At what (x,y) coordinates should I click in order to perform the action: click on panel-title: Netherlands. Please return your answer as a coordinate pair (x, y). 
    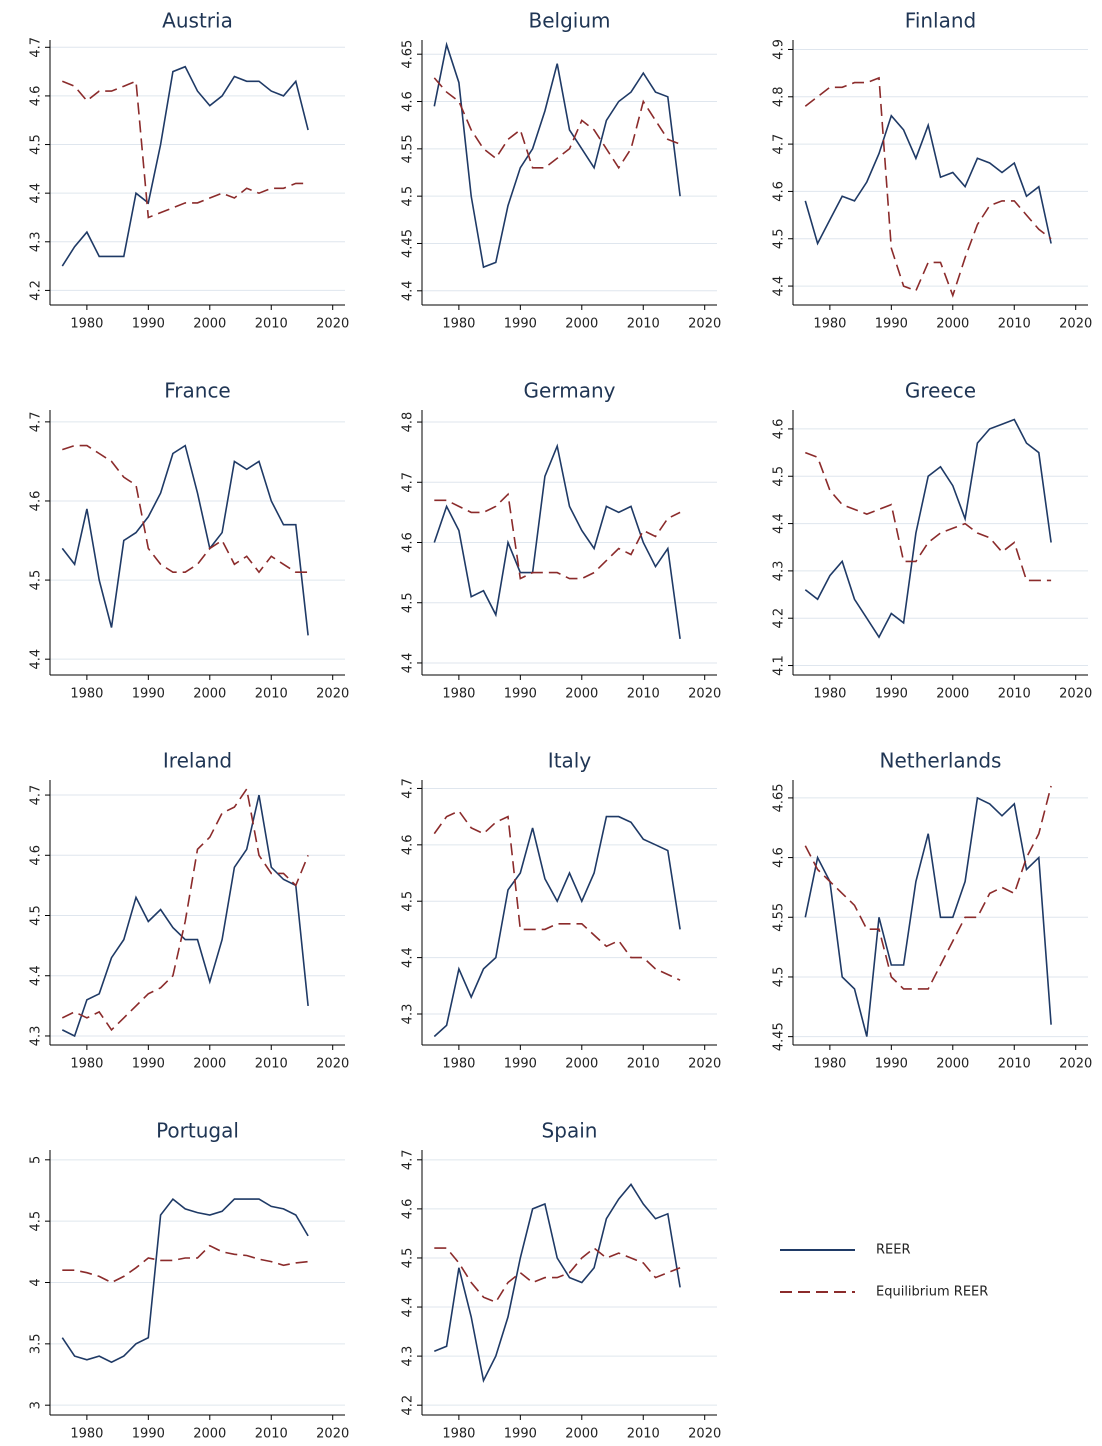
    Looking at the image, I should click on (941, 761).